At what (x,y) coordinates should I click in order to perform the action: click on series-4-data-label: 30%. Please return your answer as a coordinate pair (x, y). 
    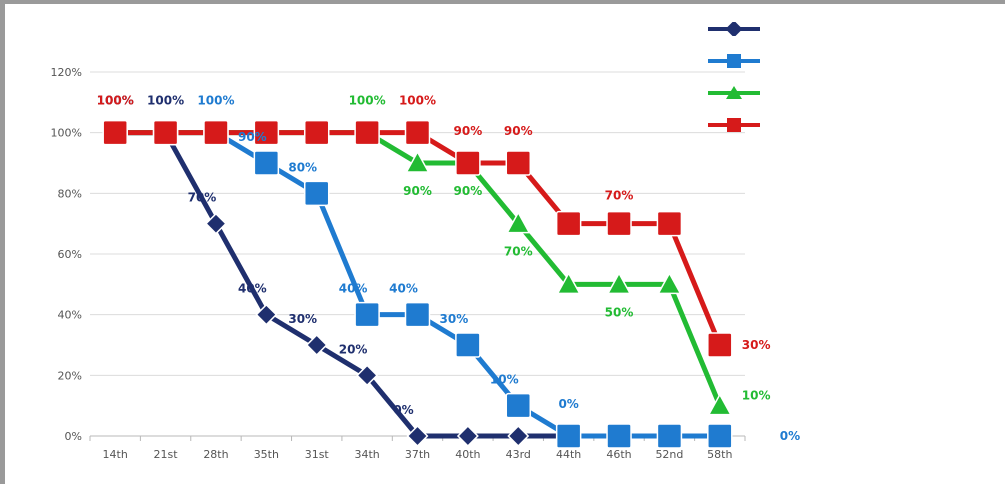
    Looking at the image, I should click on (756, 345).